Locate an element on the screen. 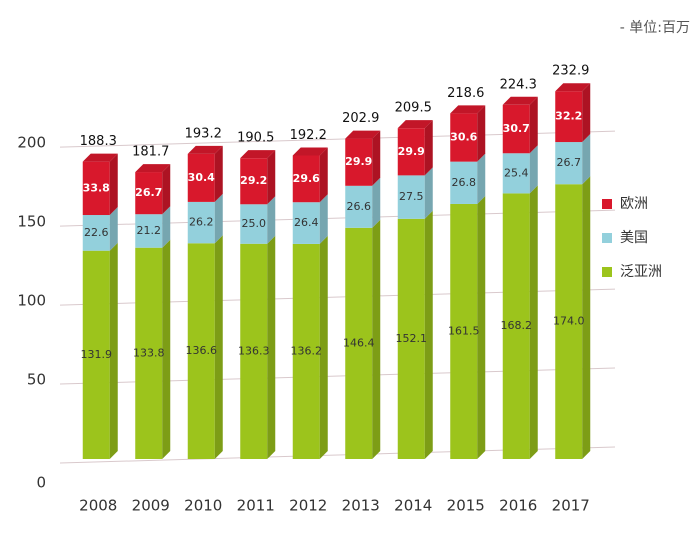 This screenshot has height=535, width=700. data-label: 25.4 is located at coordinates (516, 172).